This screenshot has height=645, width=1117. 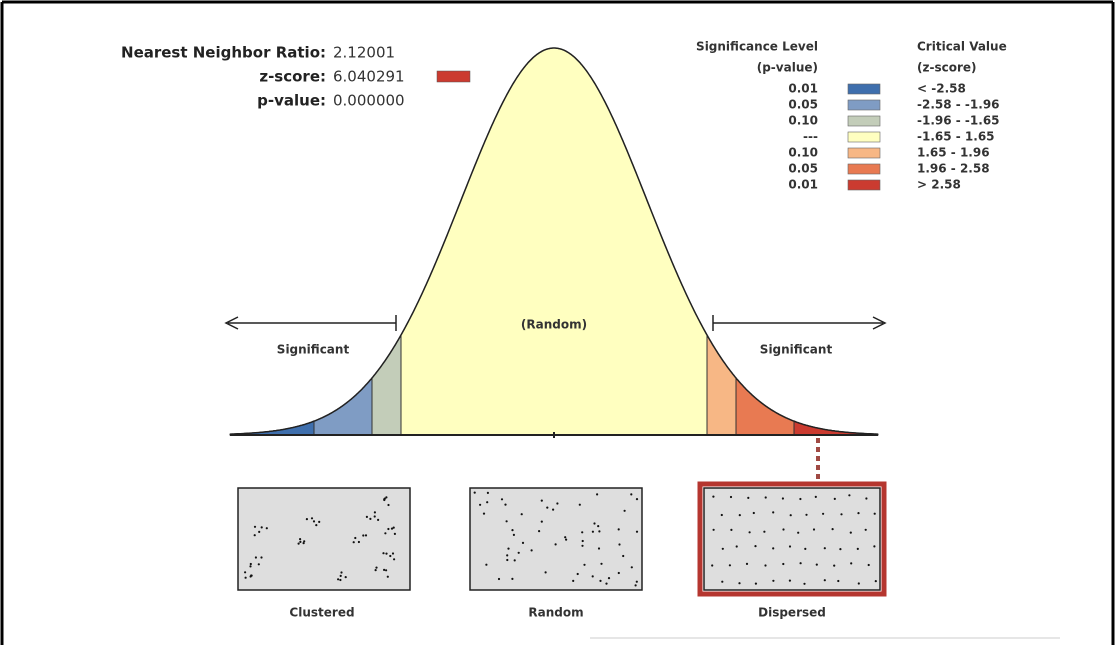 What do you see at coordinates (453, 76) in the screenshot?
I see `z-swatch` at bounding box center [453, 76].